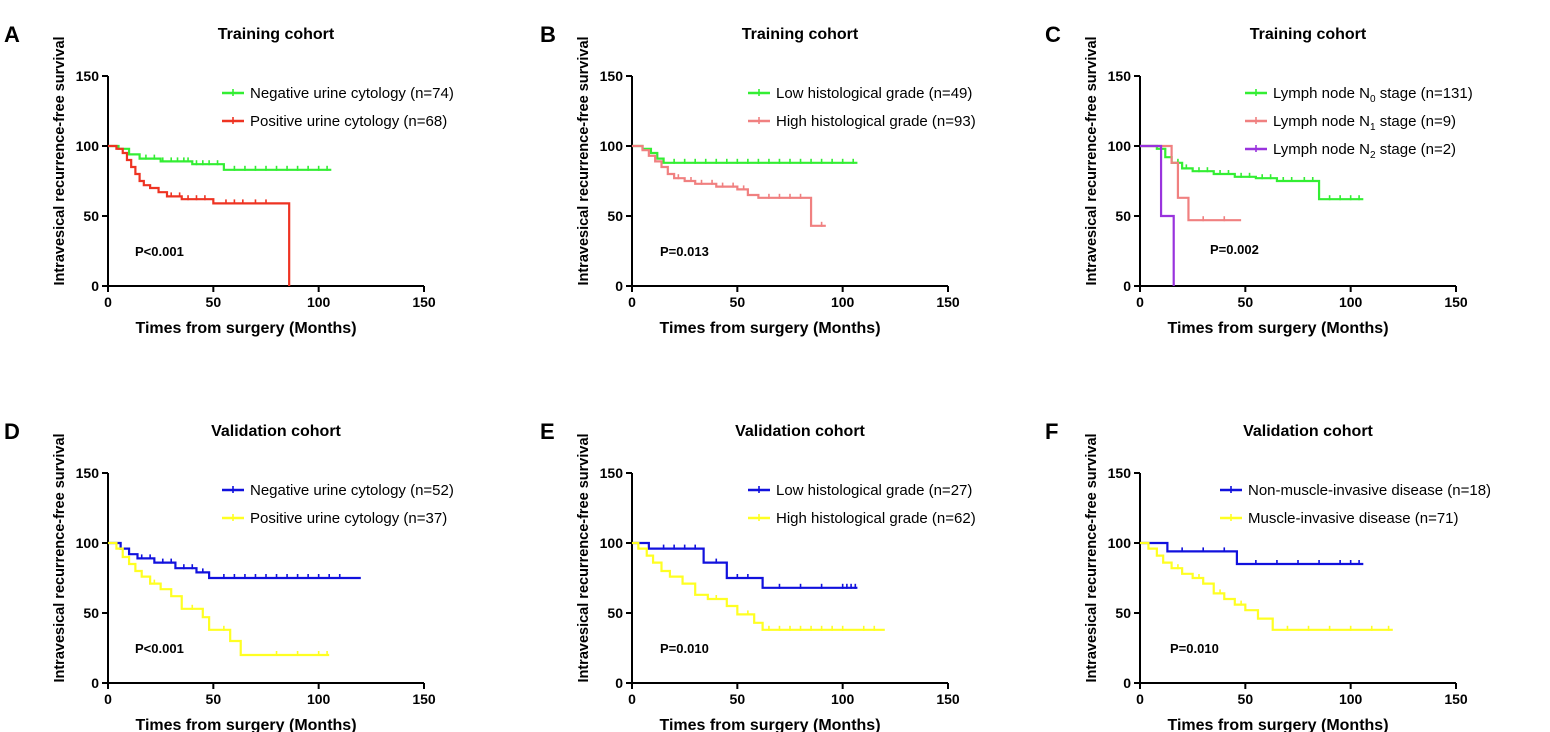  What do you see at coordinates (874, 93) in the screenshot?
I see `panel-b-legend-label: Low histological grade (n=49)` at bounding box center [874, 93].